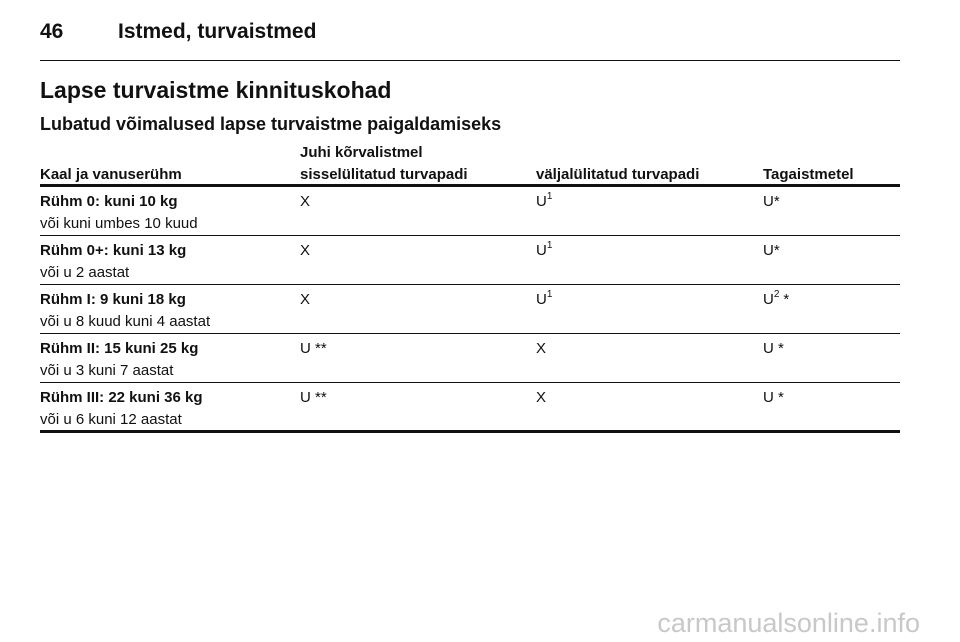 The width and height of the screenshot is (960, 642). What do you see at coordinates (121, 397) in the screenshot?
I see `row-group: Rühm III: 22 kuni 36 kg` at bounding box center [121, 397].